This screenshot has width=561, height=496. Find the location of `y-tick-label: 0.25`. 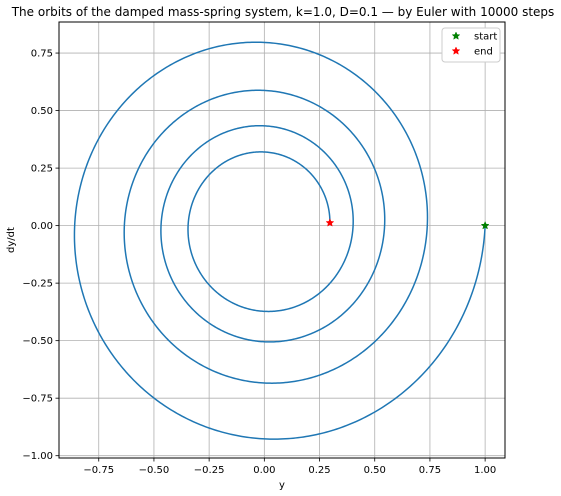

y-tick-label: 0.25 is located at coordinates (42, 169).